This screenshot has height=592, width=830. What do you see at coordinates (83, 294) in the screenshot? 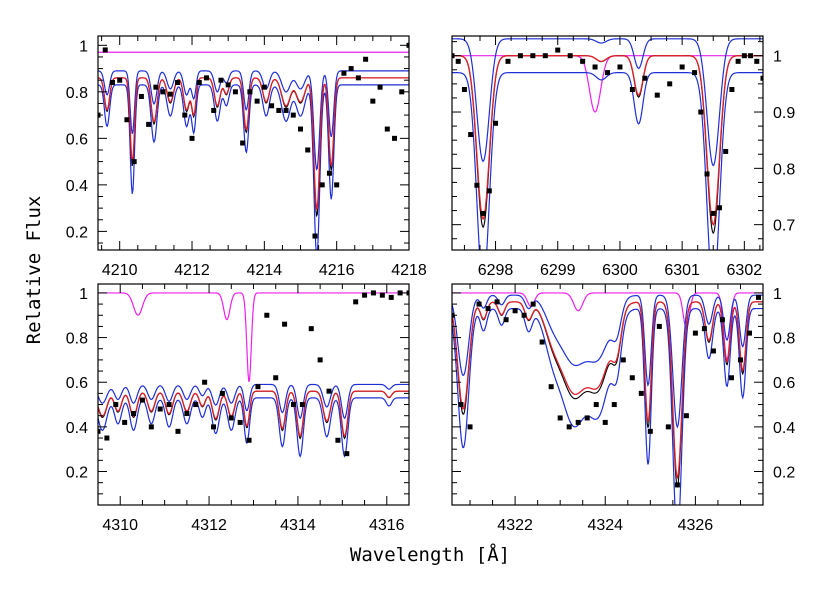
I see `y-tick-label-bottom-left: 1` at bounding box center [83, 294].